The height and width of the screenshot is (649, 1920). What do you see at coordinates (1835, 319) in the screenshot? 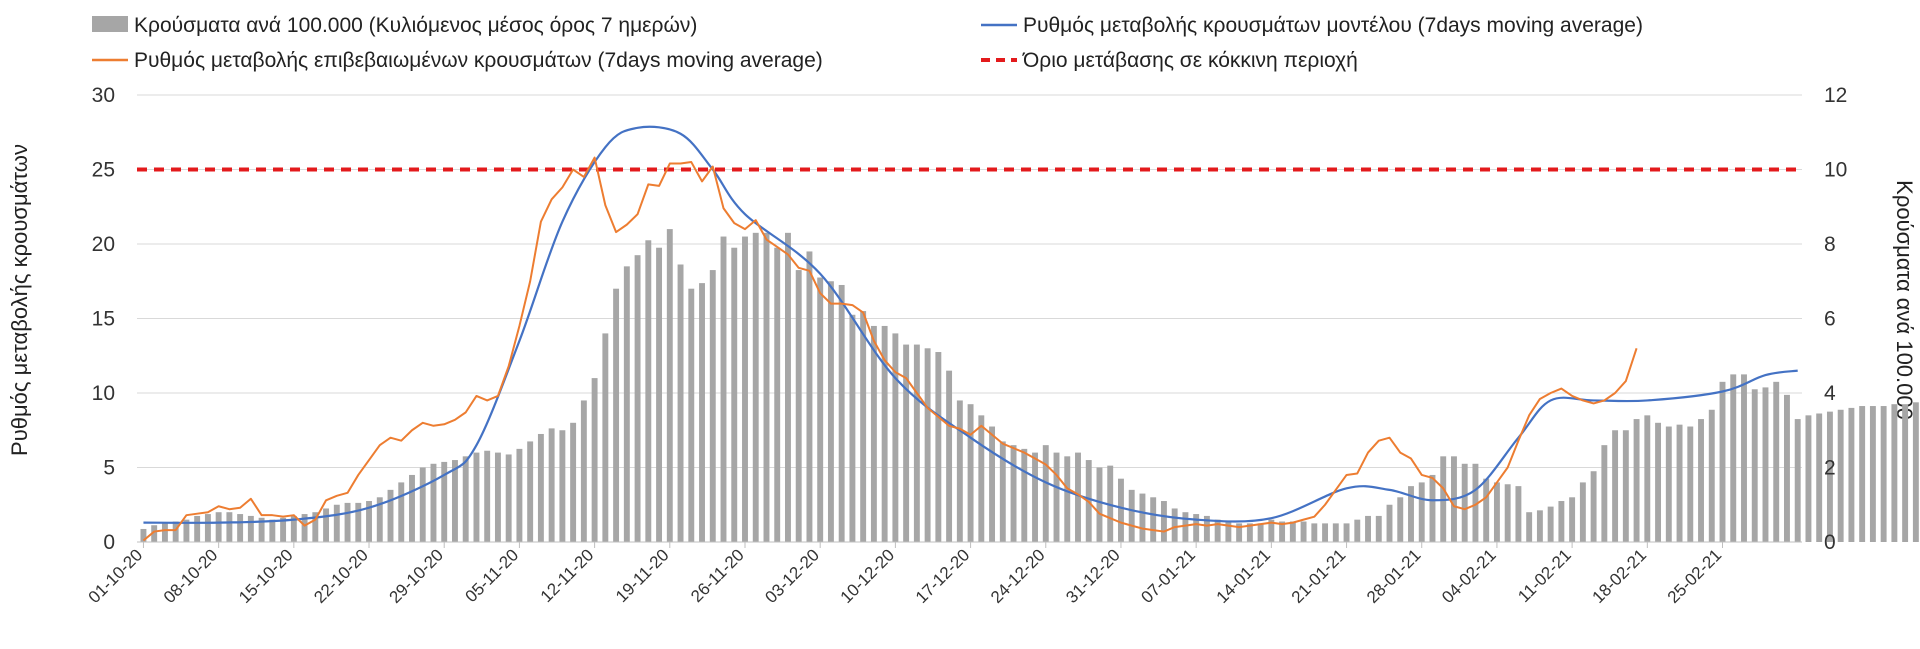
I see `right-axis-ticks: 0 2 4 6 8 10 12` at bounding box center [1835, 319].